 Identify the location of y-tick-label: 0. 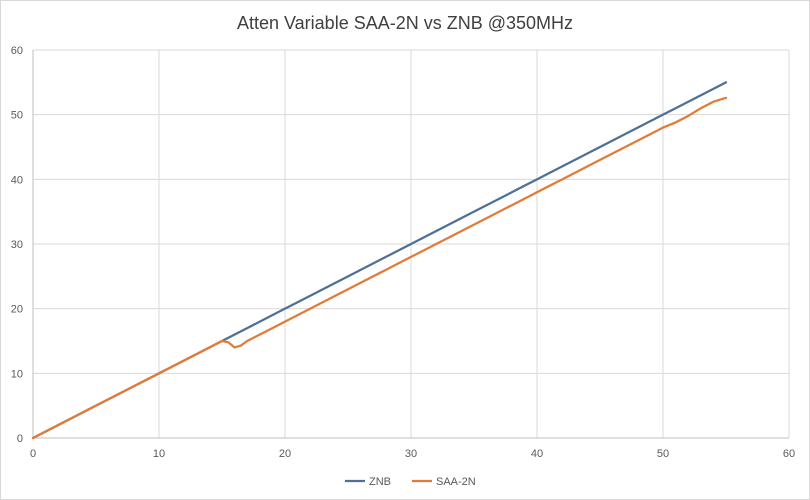
(20, 439).